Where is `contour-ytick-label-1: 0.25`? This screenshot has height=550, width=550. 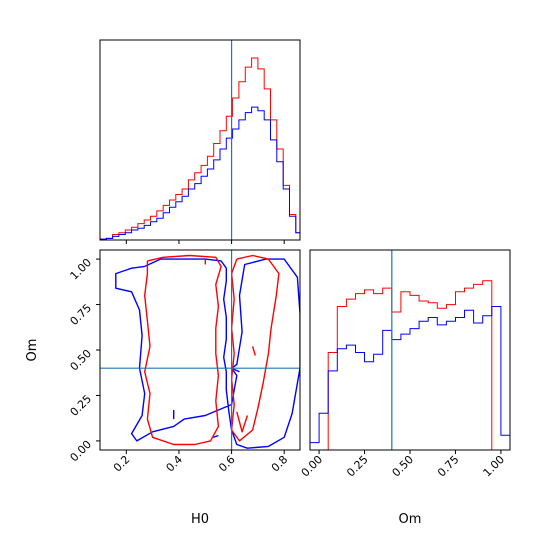 contour-ytick-label-1: 0.25 is located at coordinates (81, 405).